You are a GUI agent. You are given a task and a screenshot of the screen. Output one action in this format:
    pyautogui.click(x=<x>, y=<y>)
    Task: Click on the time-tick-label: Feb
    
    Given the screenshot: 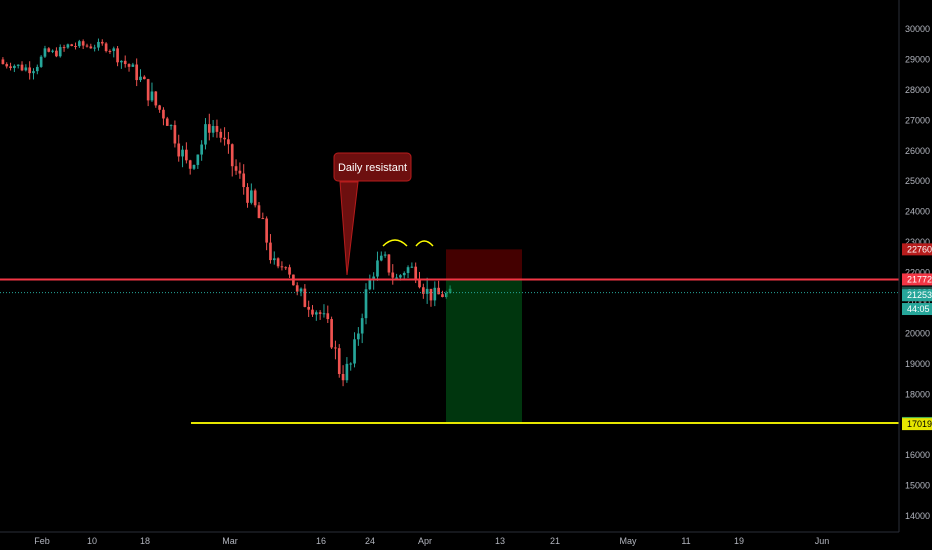 What is the action you would take?
    pyautogui.click(x=42, y=541)
    